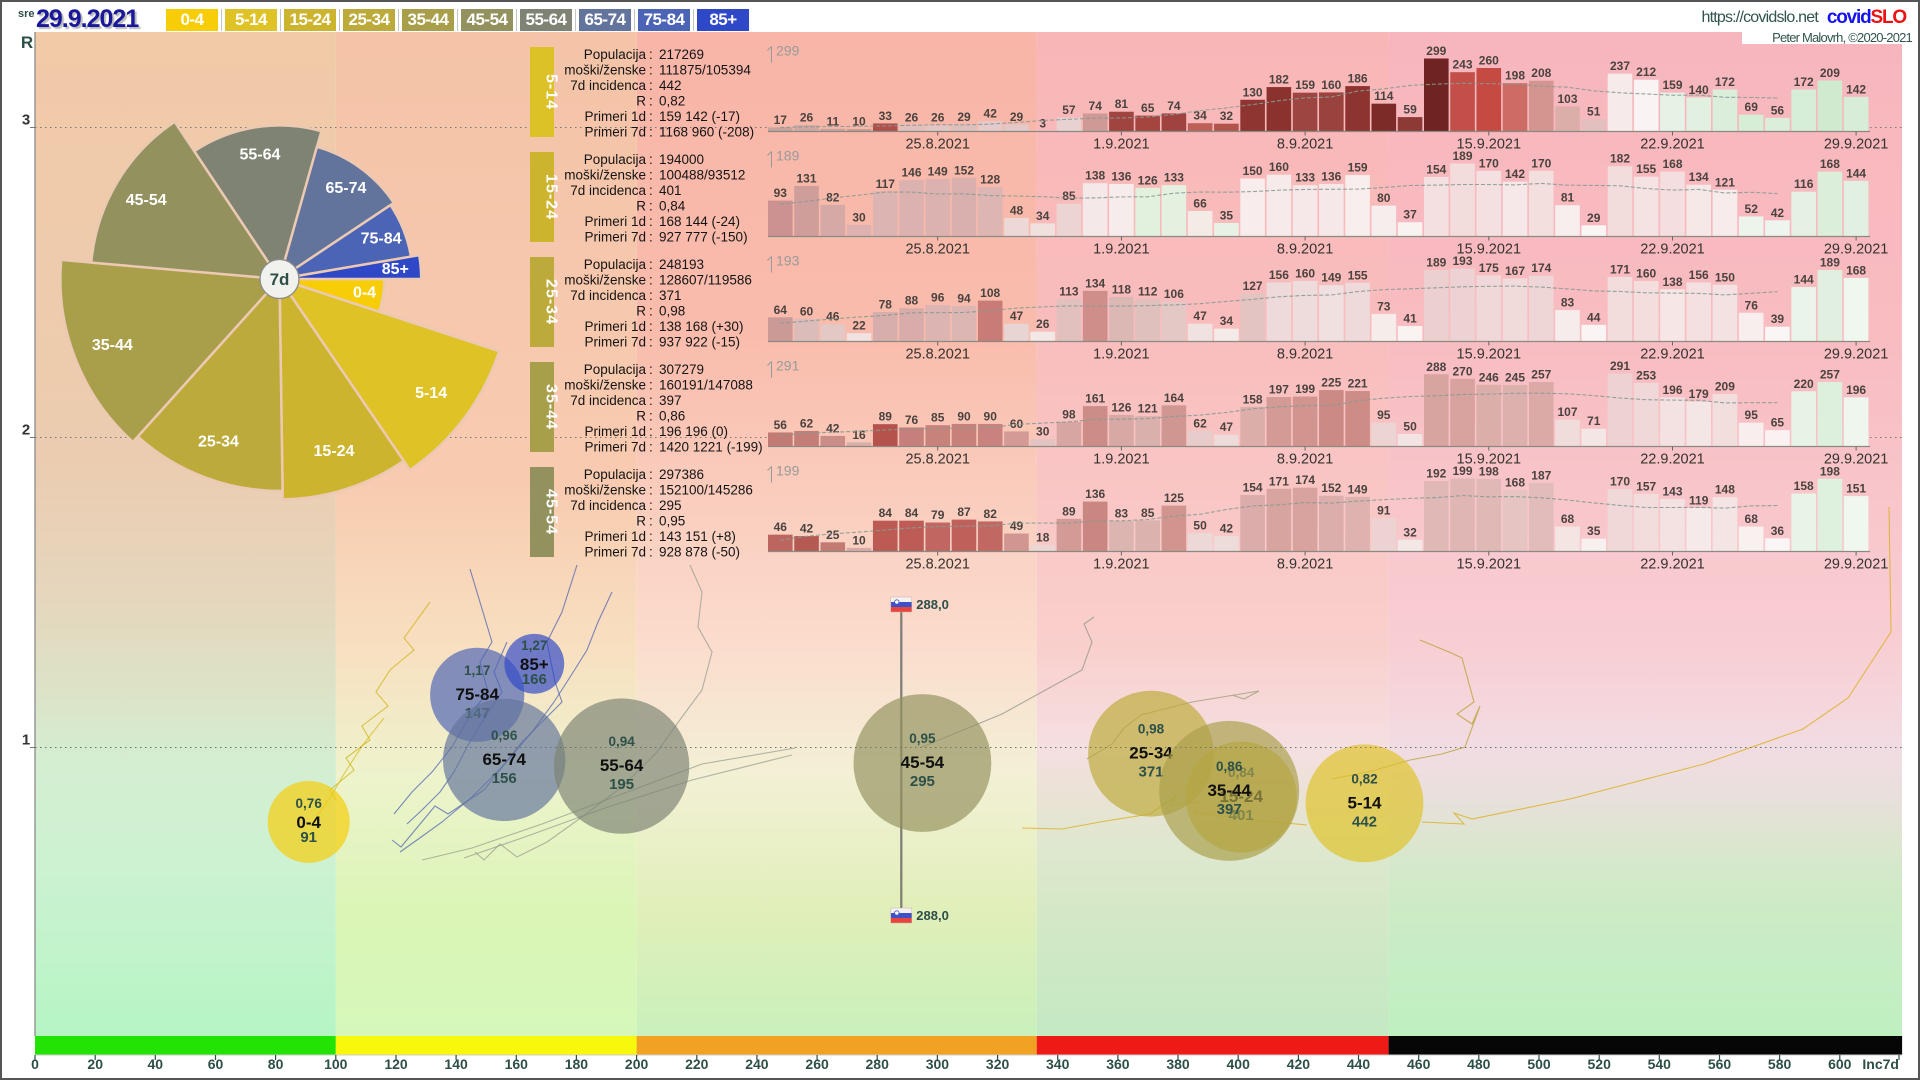 The width and height of the screenshot is (1920, 1080). I want to click on svg-text: 1,27, so click(534, 645).